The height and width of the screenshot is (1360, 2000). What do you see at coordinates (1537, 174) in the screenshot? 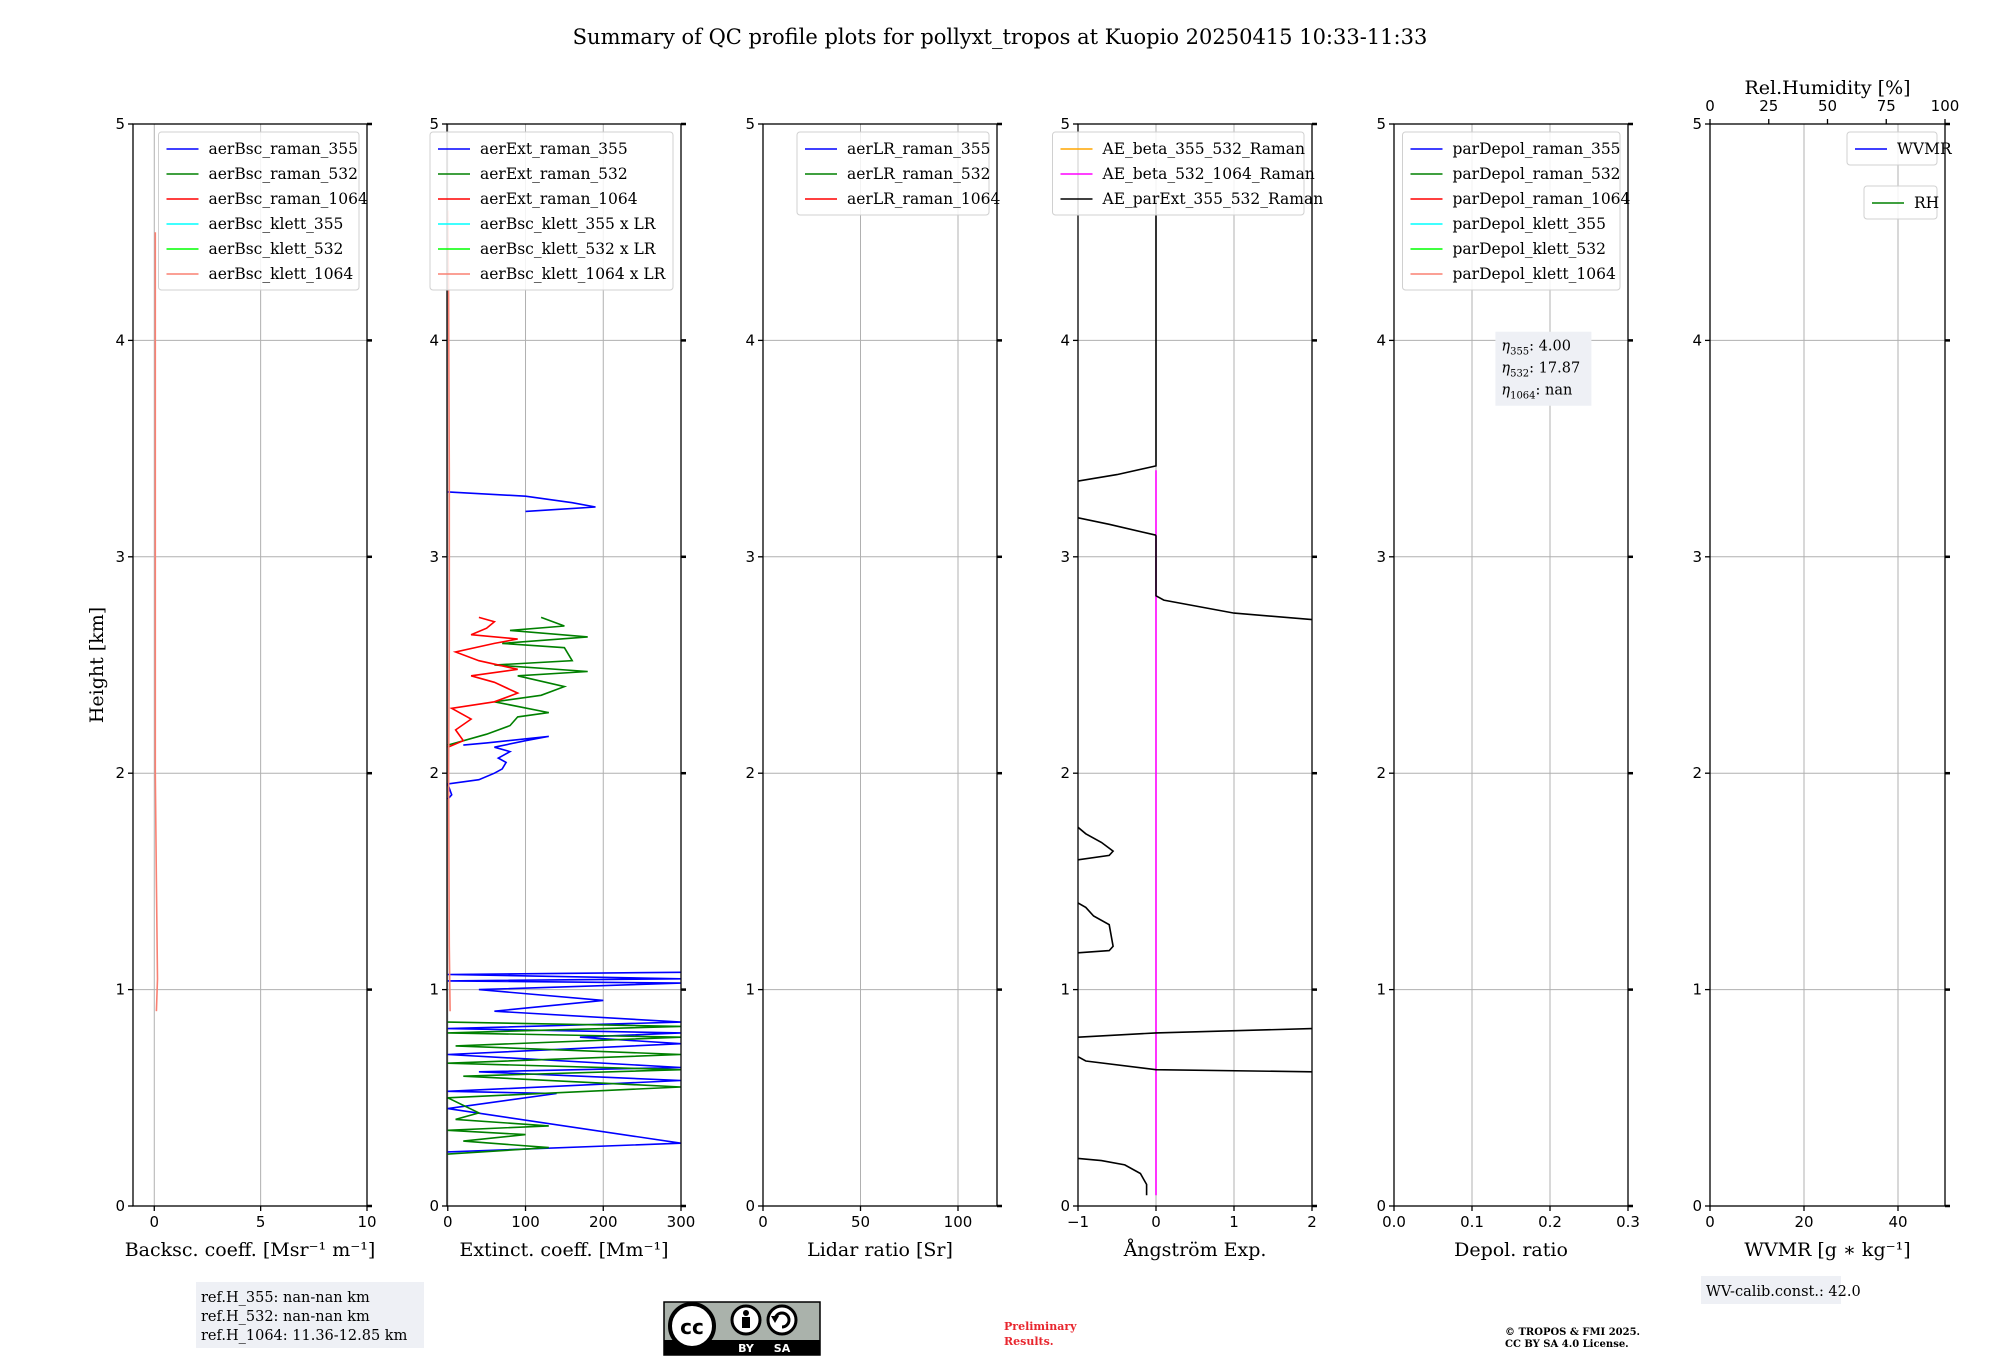
I see `legend-entry: parDepol_raman_532` at bounding box center [1537, 174].